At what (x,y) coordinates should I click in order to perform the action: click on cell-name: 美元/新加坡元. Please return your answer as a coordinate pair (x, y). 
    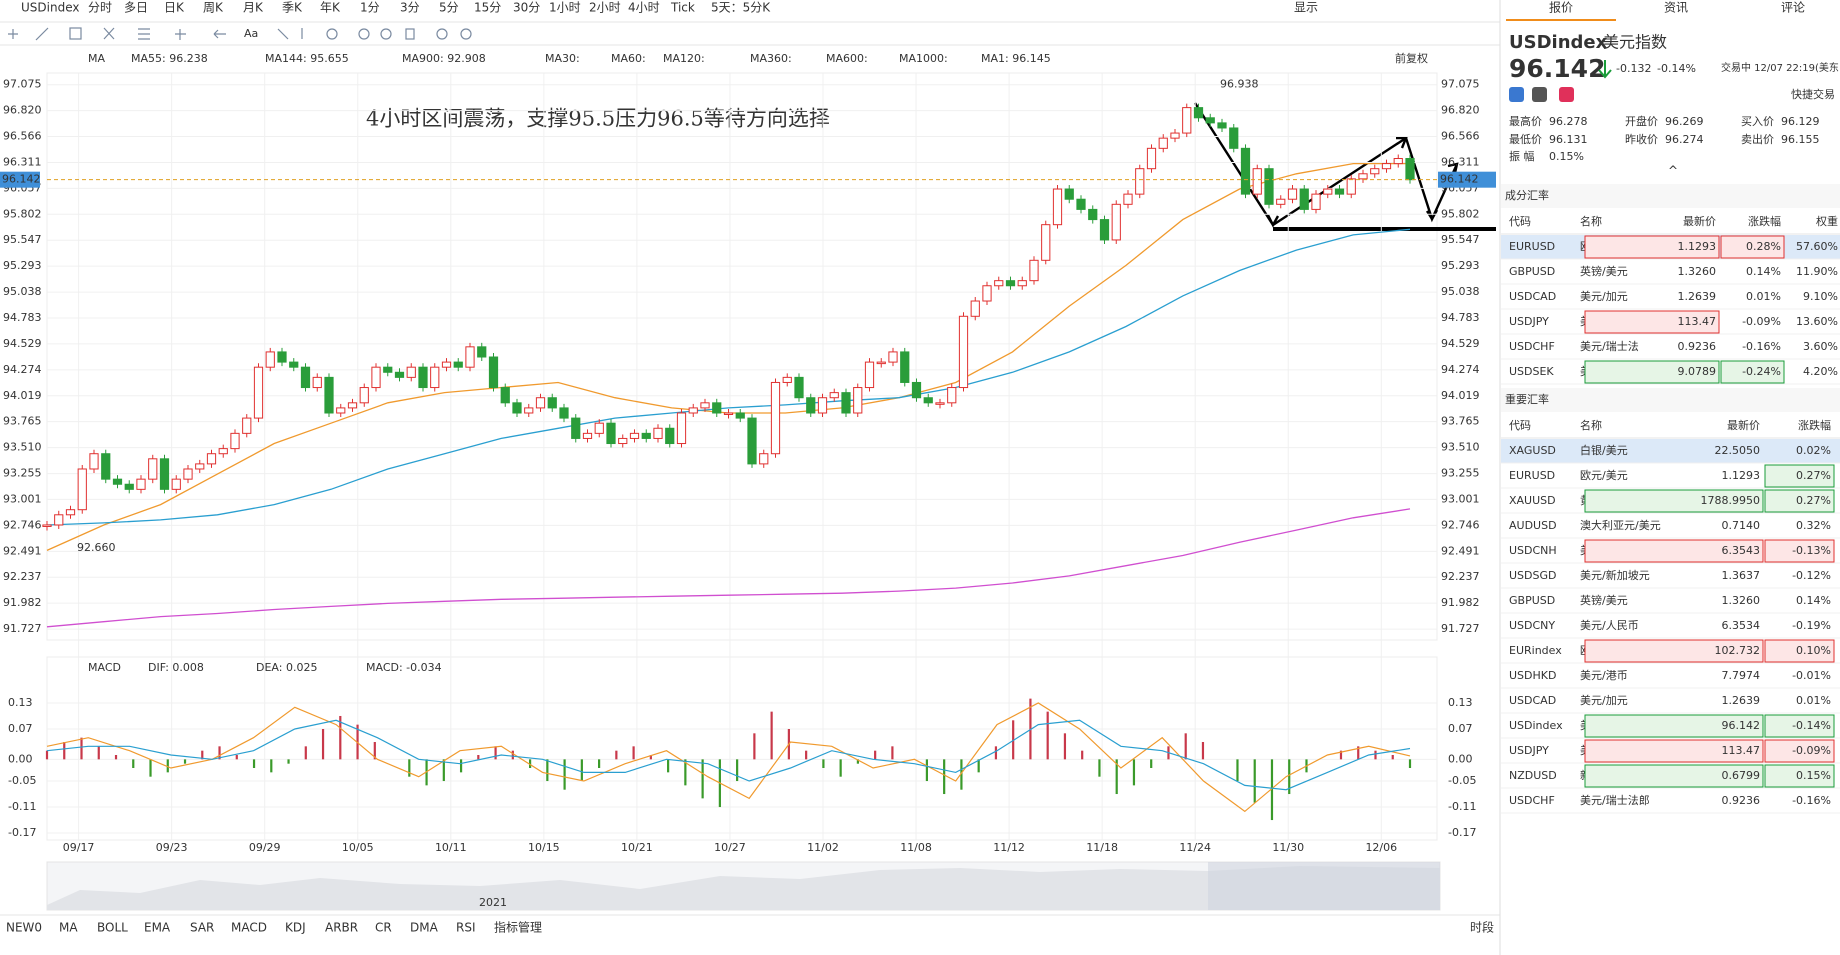
    Looking at the image, I should click on (1615, 575).